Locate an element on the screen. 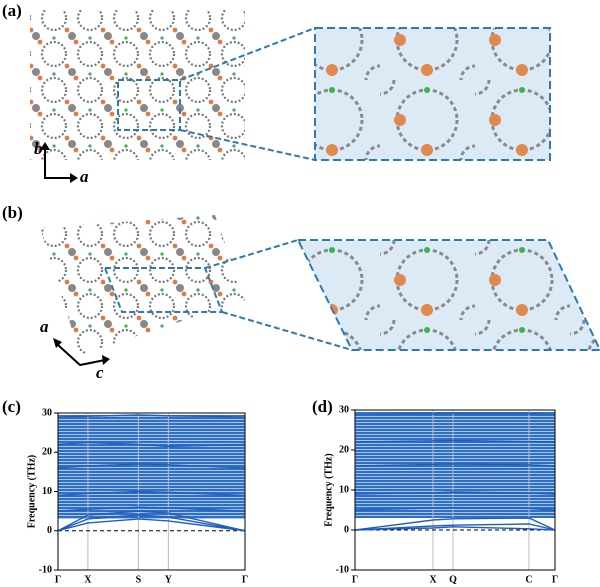 The height and width of the screenshot is (587, 600). axis-label: c is located at coordinates (100, 372).